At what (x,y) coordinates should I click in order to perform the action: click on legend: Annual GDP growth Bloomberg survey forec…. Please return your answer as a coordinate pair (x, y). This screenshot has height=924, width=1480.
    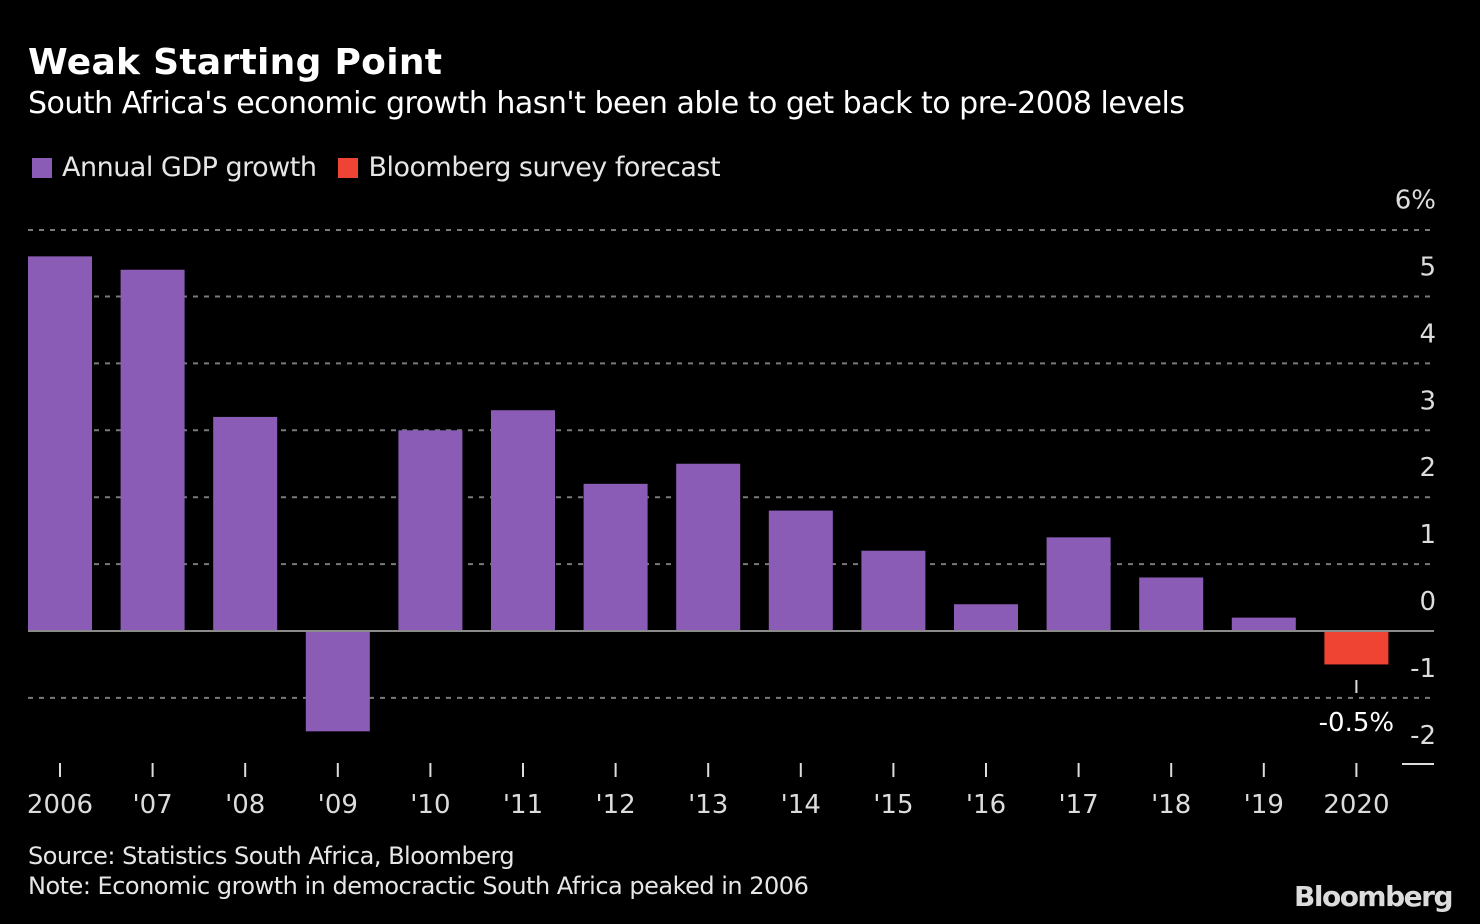
    Looking at the image, I should click on (387, 167).